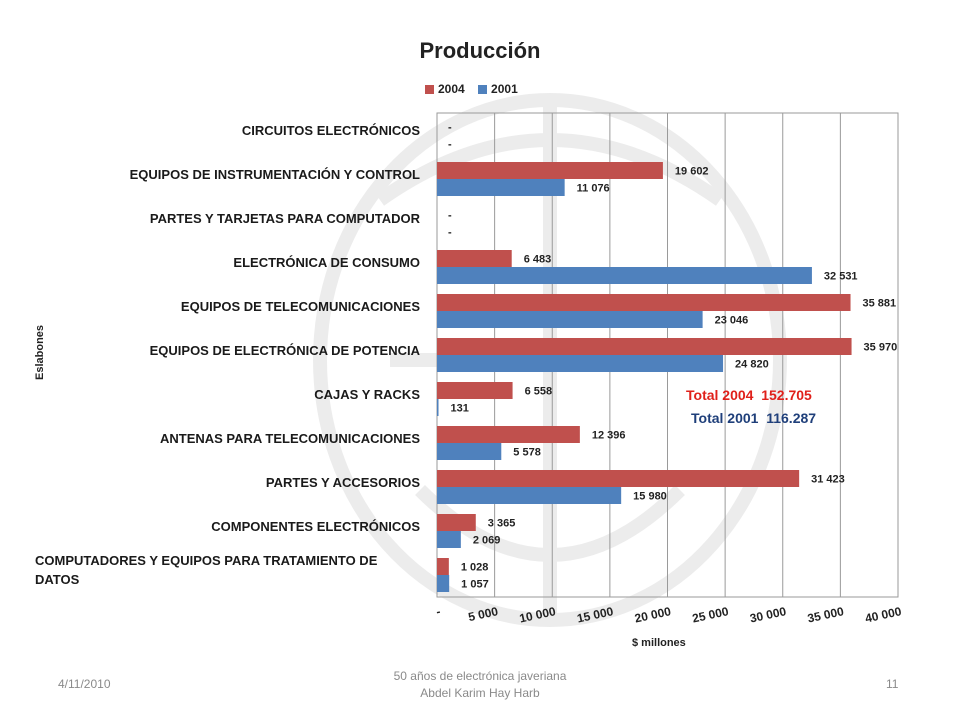 This screenshot has width=960, height=720. I want to click on total-2004-label: Total 2004, so click(720, 395).